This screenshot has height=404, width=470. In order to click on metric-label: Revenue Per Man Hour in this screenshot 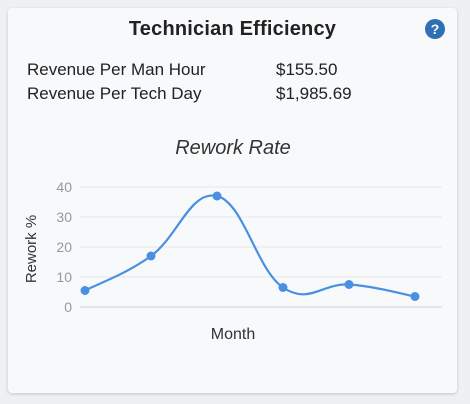, I will do `click(116, 69)`.